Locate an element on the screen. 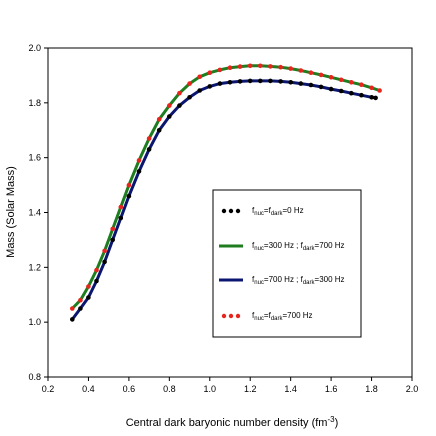  legend-item: fnuc=fdark=700 Hz is located at coordinates (267, 316).